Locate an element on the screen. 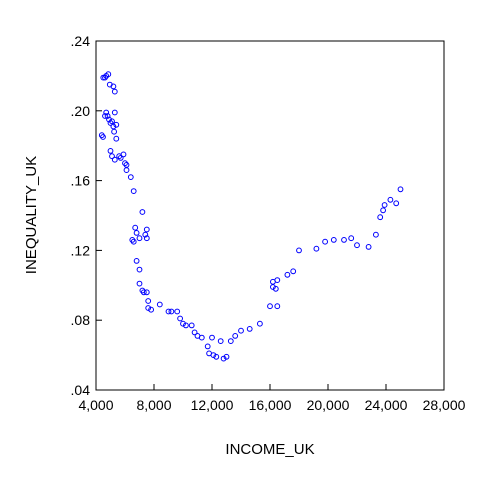  x-axis-title: INCOME_UK is located at coordinates (269, 449).